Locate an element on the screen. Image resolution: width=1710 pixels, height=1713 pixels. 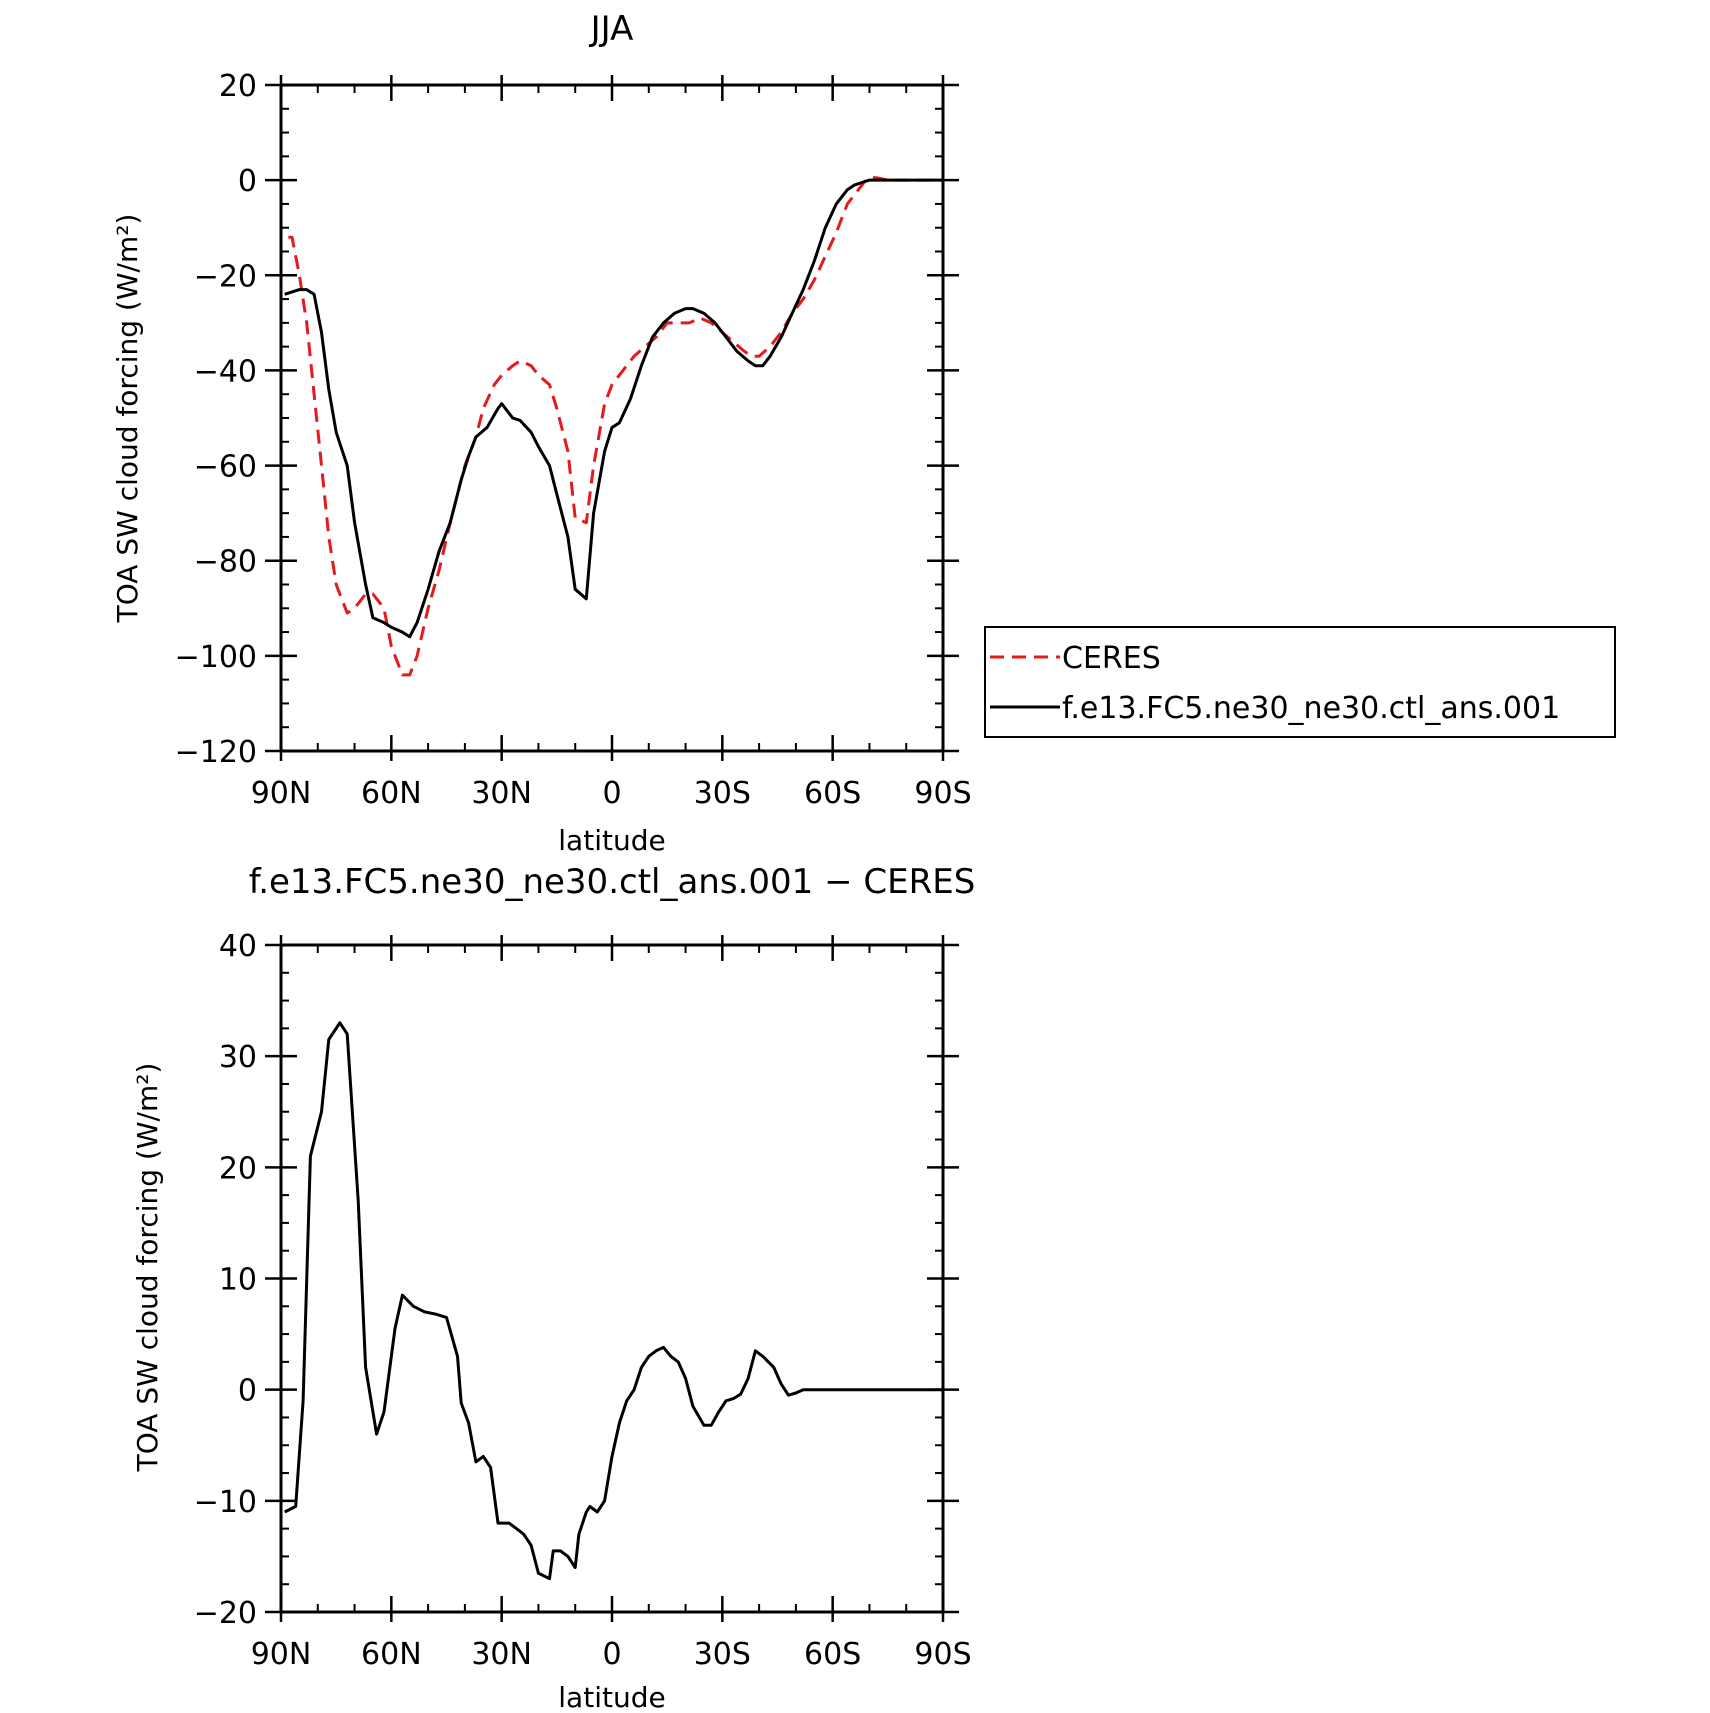
top-x-tick-label: 60S is located at coordinates (832, 793).